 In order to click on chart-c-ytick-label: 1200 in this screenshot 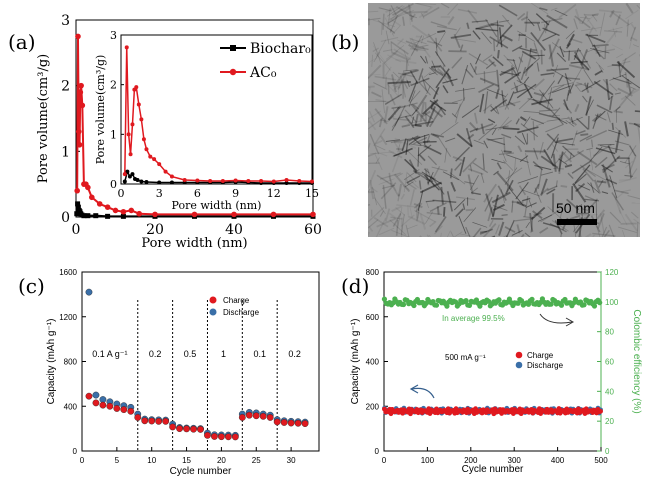, I will do `click(68, 317)`.